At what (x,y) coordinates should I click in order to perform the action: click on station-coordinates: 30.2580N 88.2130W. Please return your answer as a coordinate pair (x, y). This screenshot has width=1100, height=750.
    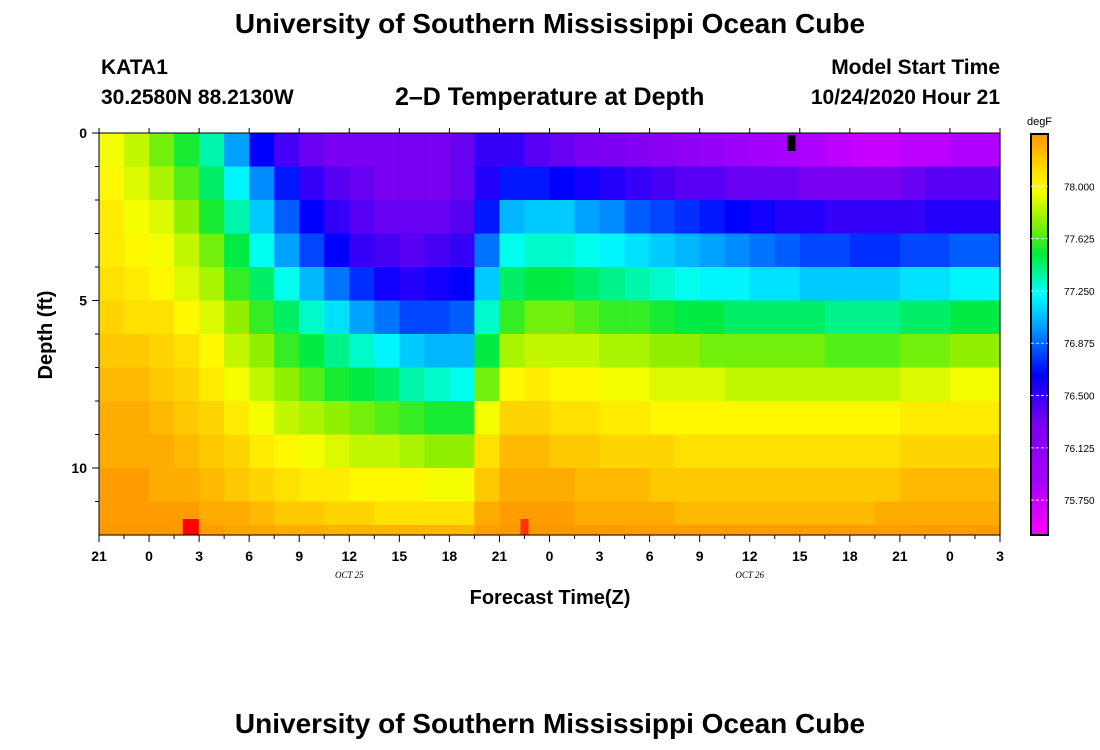
    Looking at the image, I should click on (197, 97).